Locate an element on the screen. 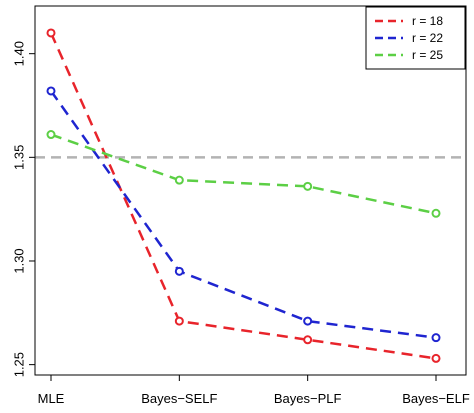  y-axis: 1.25 1.30 1.35 1.40 is located at coordinates (23, 209).